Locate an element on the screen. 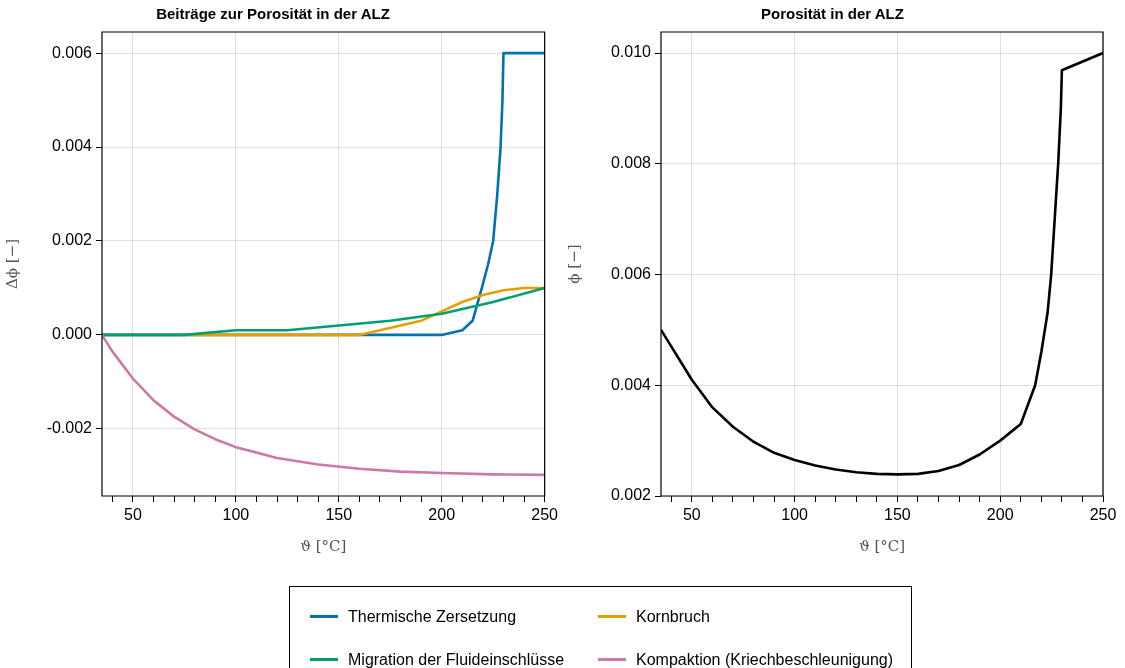 This screenshot has height=668, width=1125. legend-label: Kompaktion (Kriechbeschleunigung) is located at coordinates (765, 658).